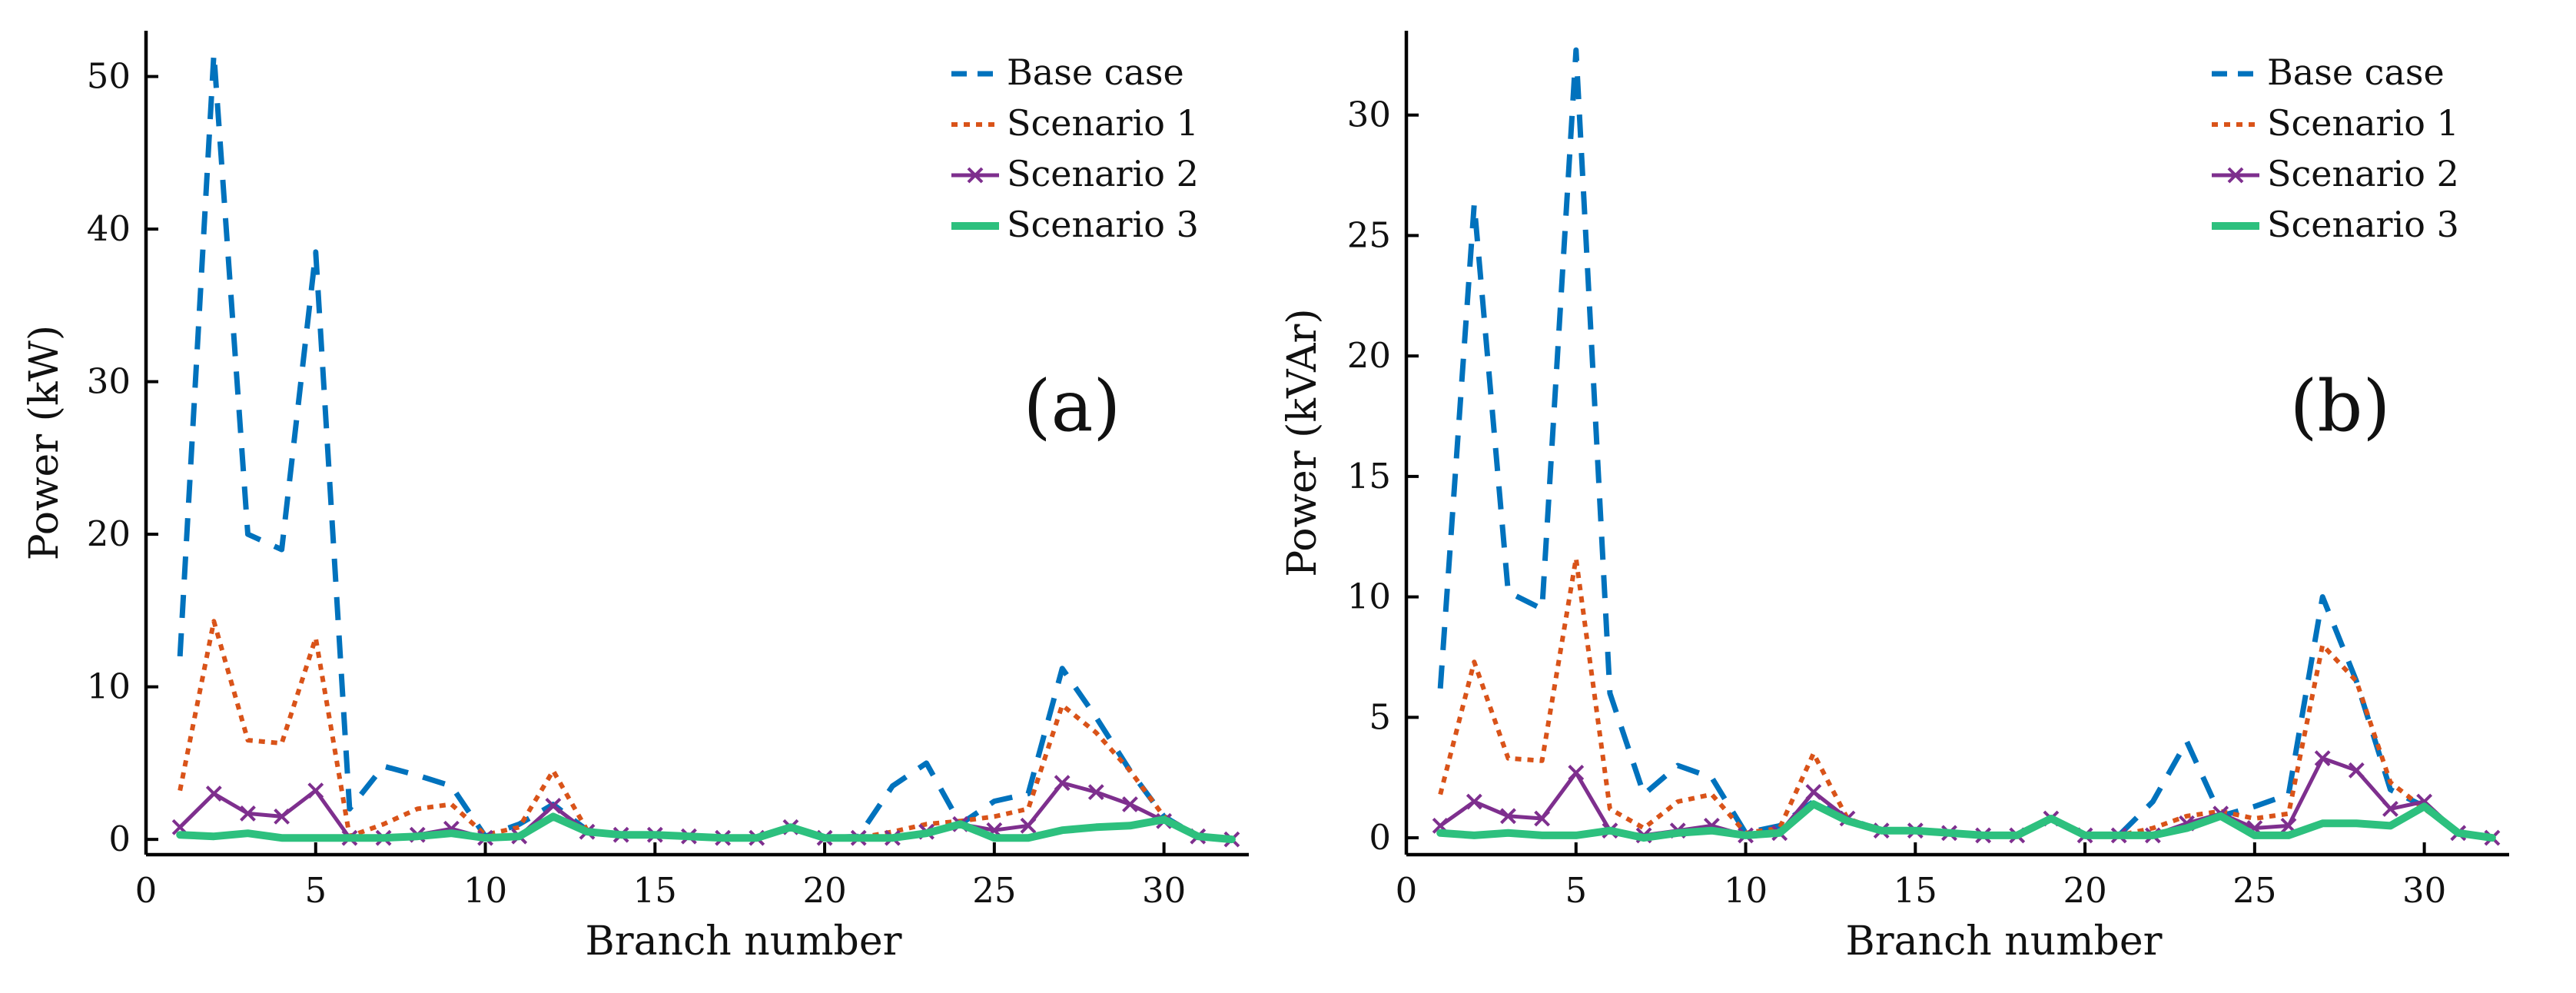 This screenshot has height=993, width=2576. What do you see at coordinates (109, 228) in the screenshot?
I see `y-tick-label: 40` at bounding box center [109, 228].